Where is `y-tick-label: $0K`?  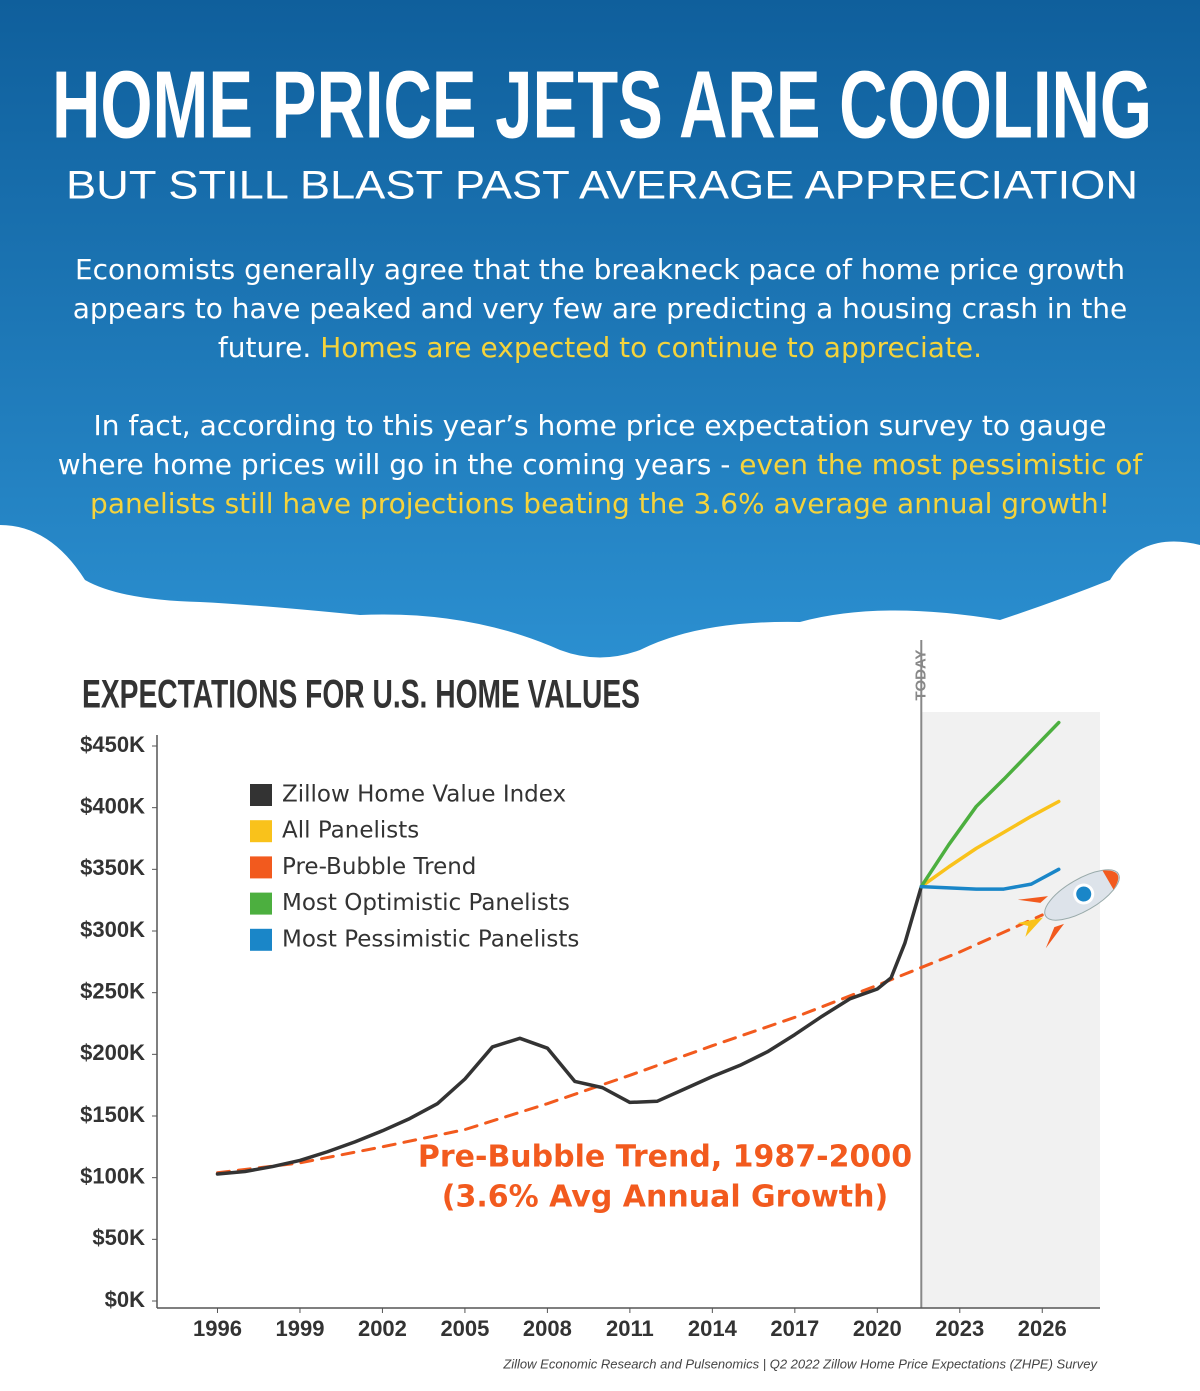
y-tick-label: $0K is located at coordinates (125, 1299).